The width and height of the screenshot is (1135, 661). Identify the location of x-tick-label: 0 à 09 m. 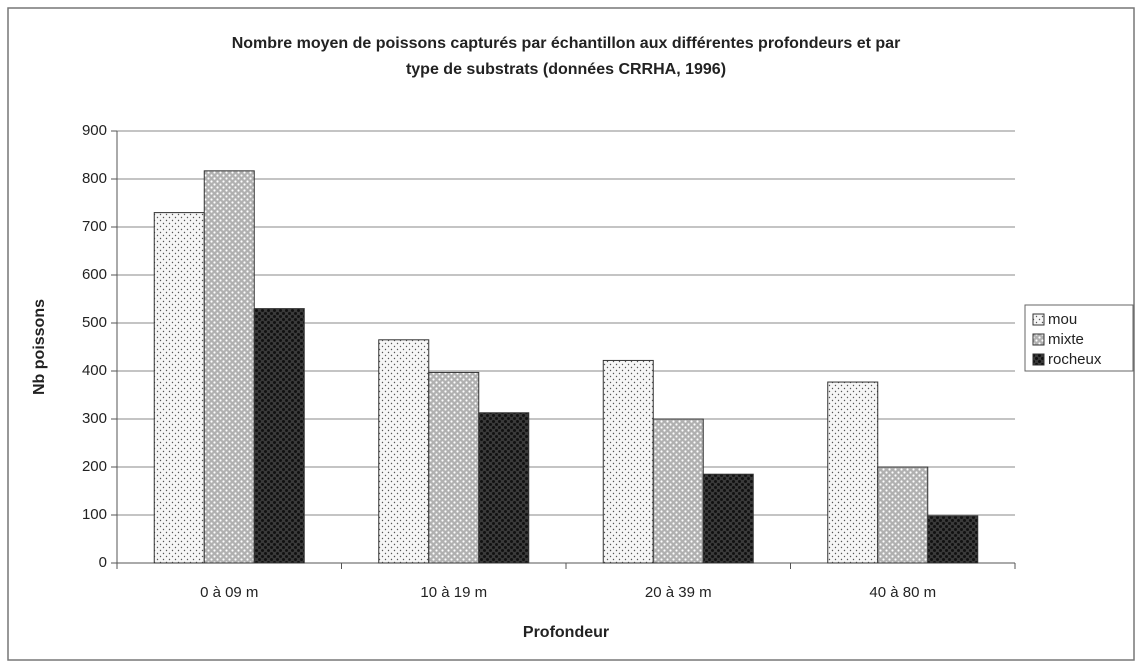
(229, 592).